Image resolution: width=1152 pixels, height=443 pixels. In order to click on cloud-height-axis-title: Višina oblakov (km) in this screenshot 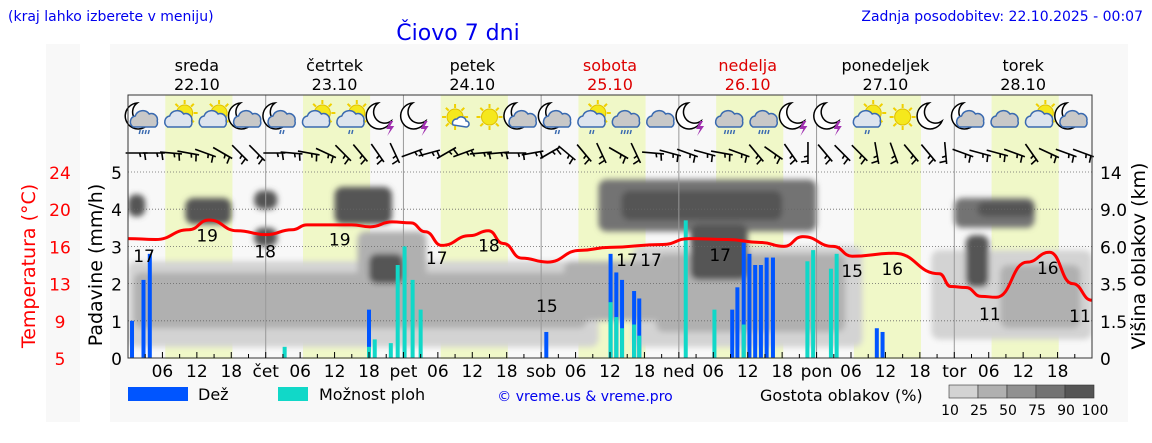, I will do `click(1139, 256)`.